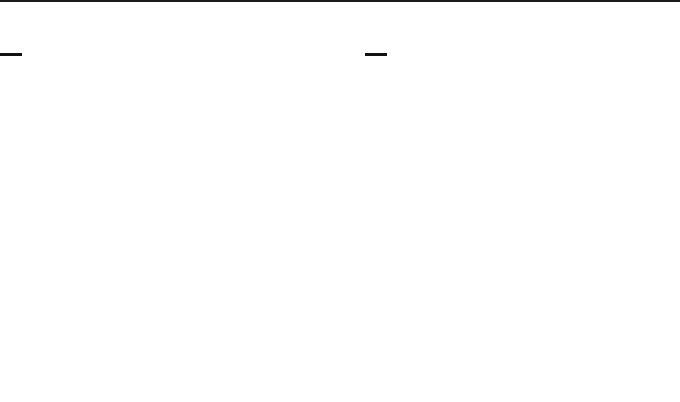 This screenshot has height=402, width=680. Describe the element at coordinates (340, 1) in the screenshot. I see `top-rule` at that location.